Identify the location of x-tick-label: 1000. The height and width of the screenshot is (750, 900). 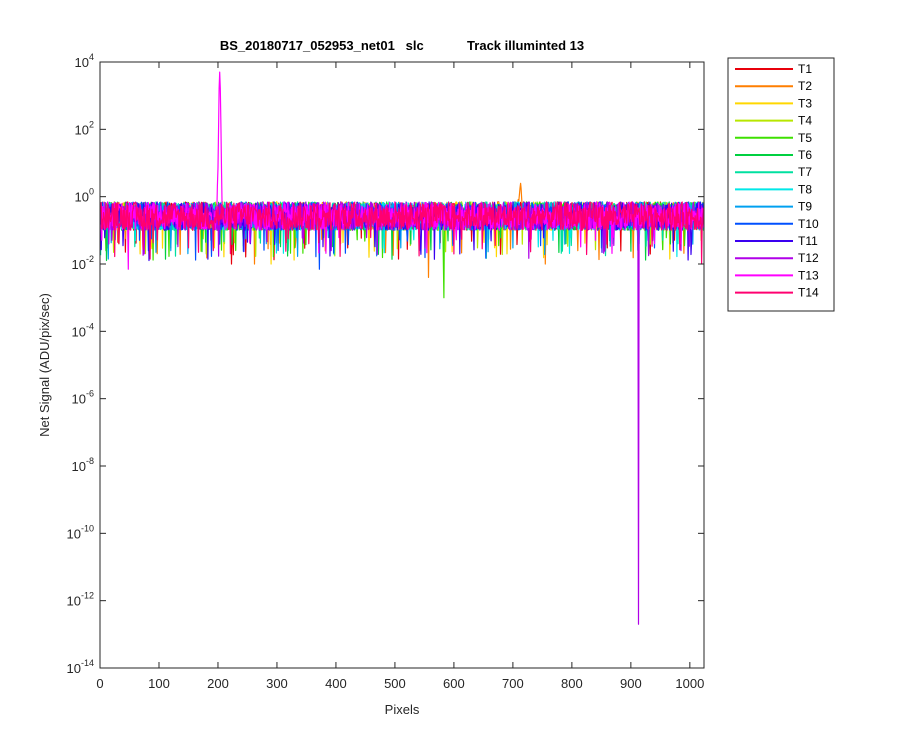
(689, 683).